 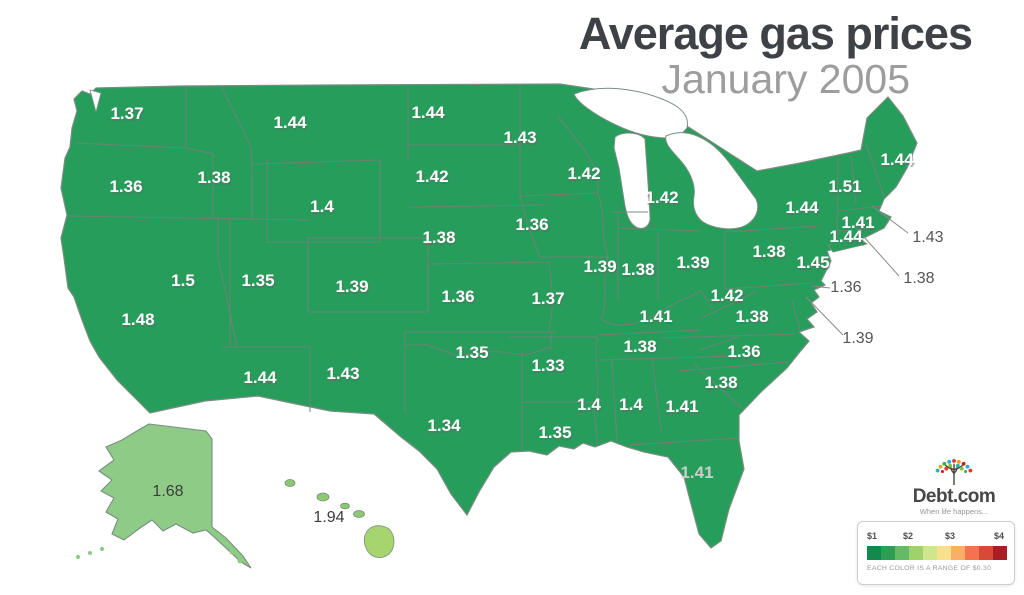 What do you see at coordinates (712, 181) in the screenshot?
I see `lake-huron-erie` at bounding box center [712, 181].